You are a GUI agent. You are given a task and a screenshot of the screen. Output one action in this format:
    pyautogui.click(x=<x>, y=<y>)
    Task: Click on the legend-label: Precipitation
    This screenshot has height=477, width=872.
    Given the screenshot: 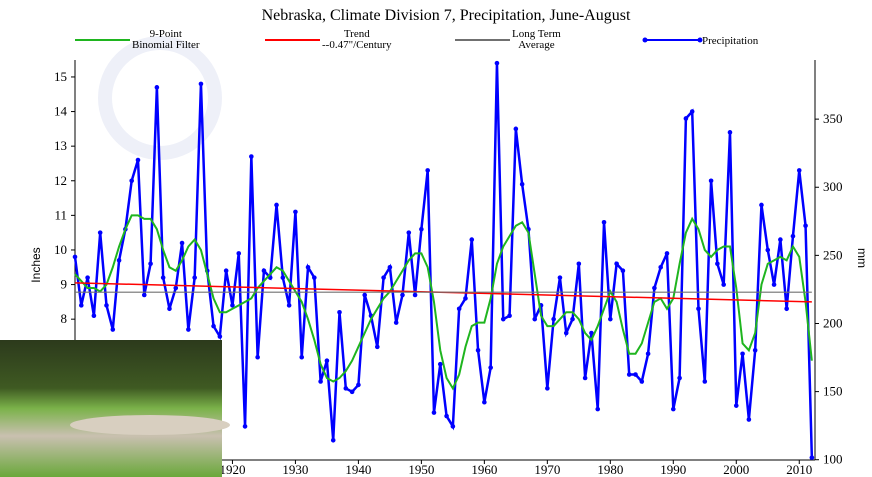 What is the action you would take?
    pyautogui.click(x=730, y=41)
    